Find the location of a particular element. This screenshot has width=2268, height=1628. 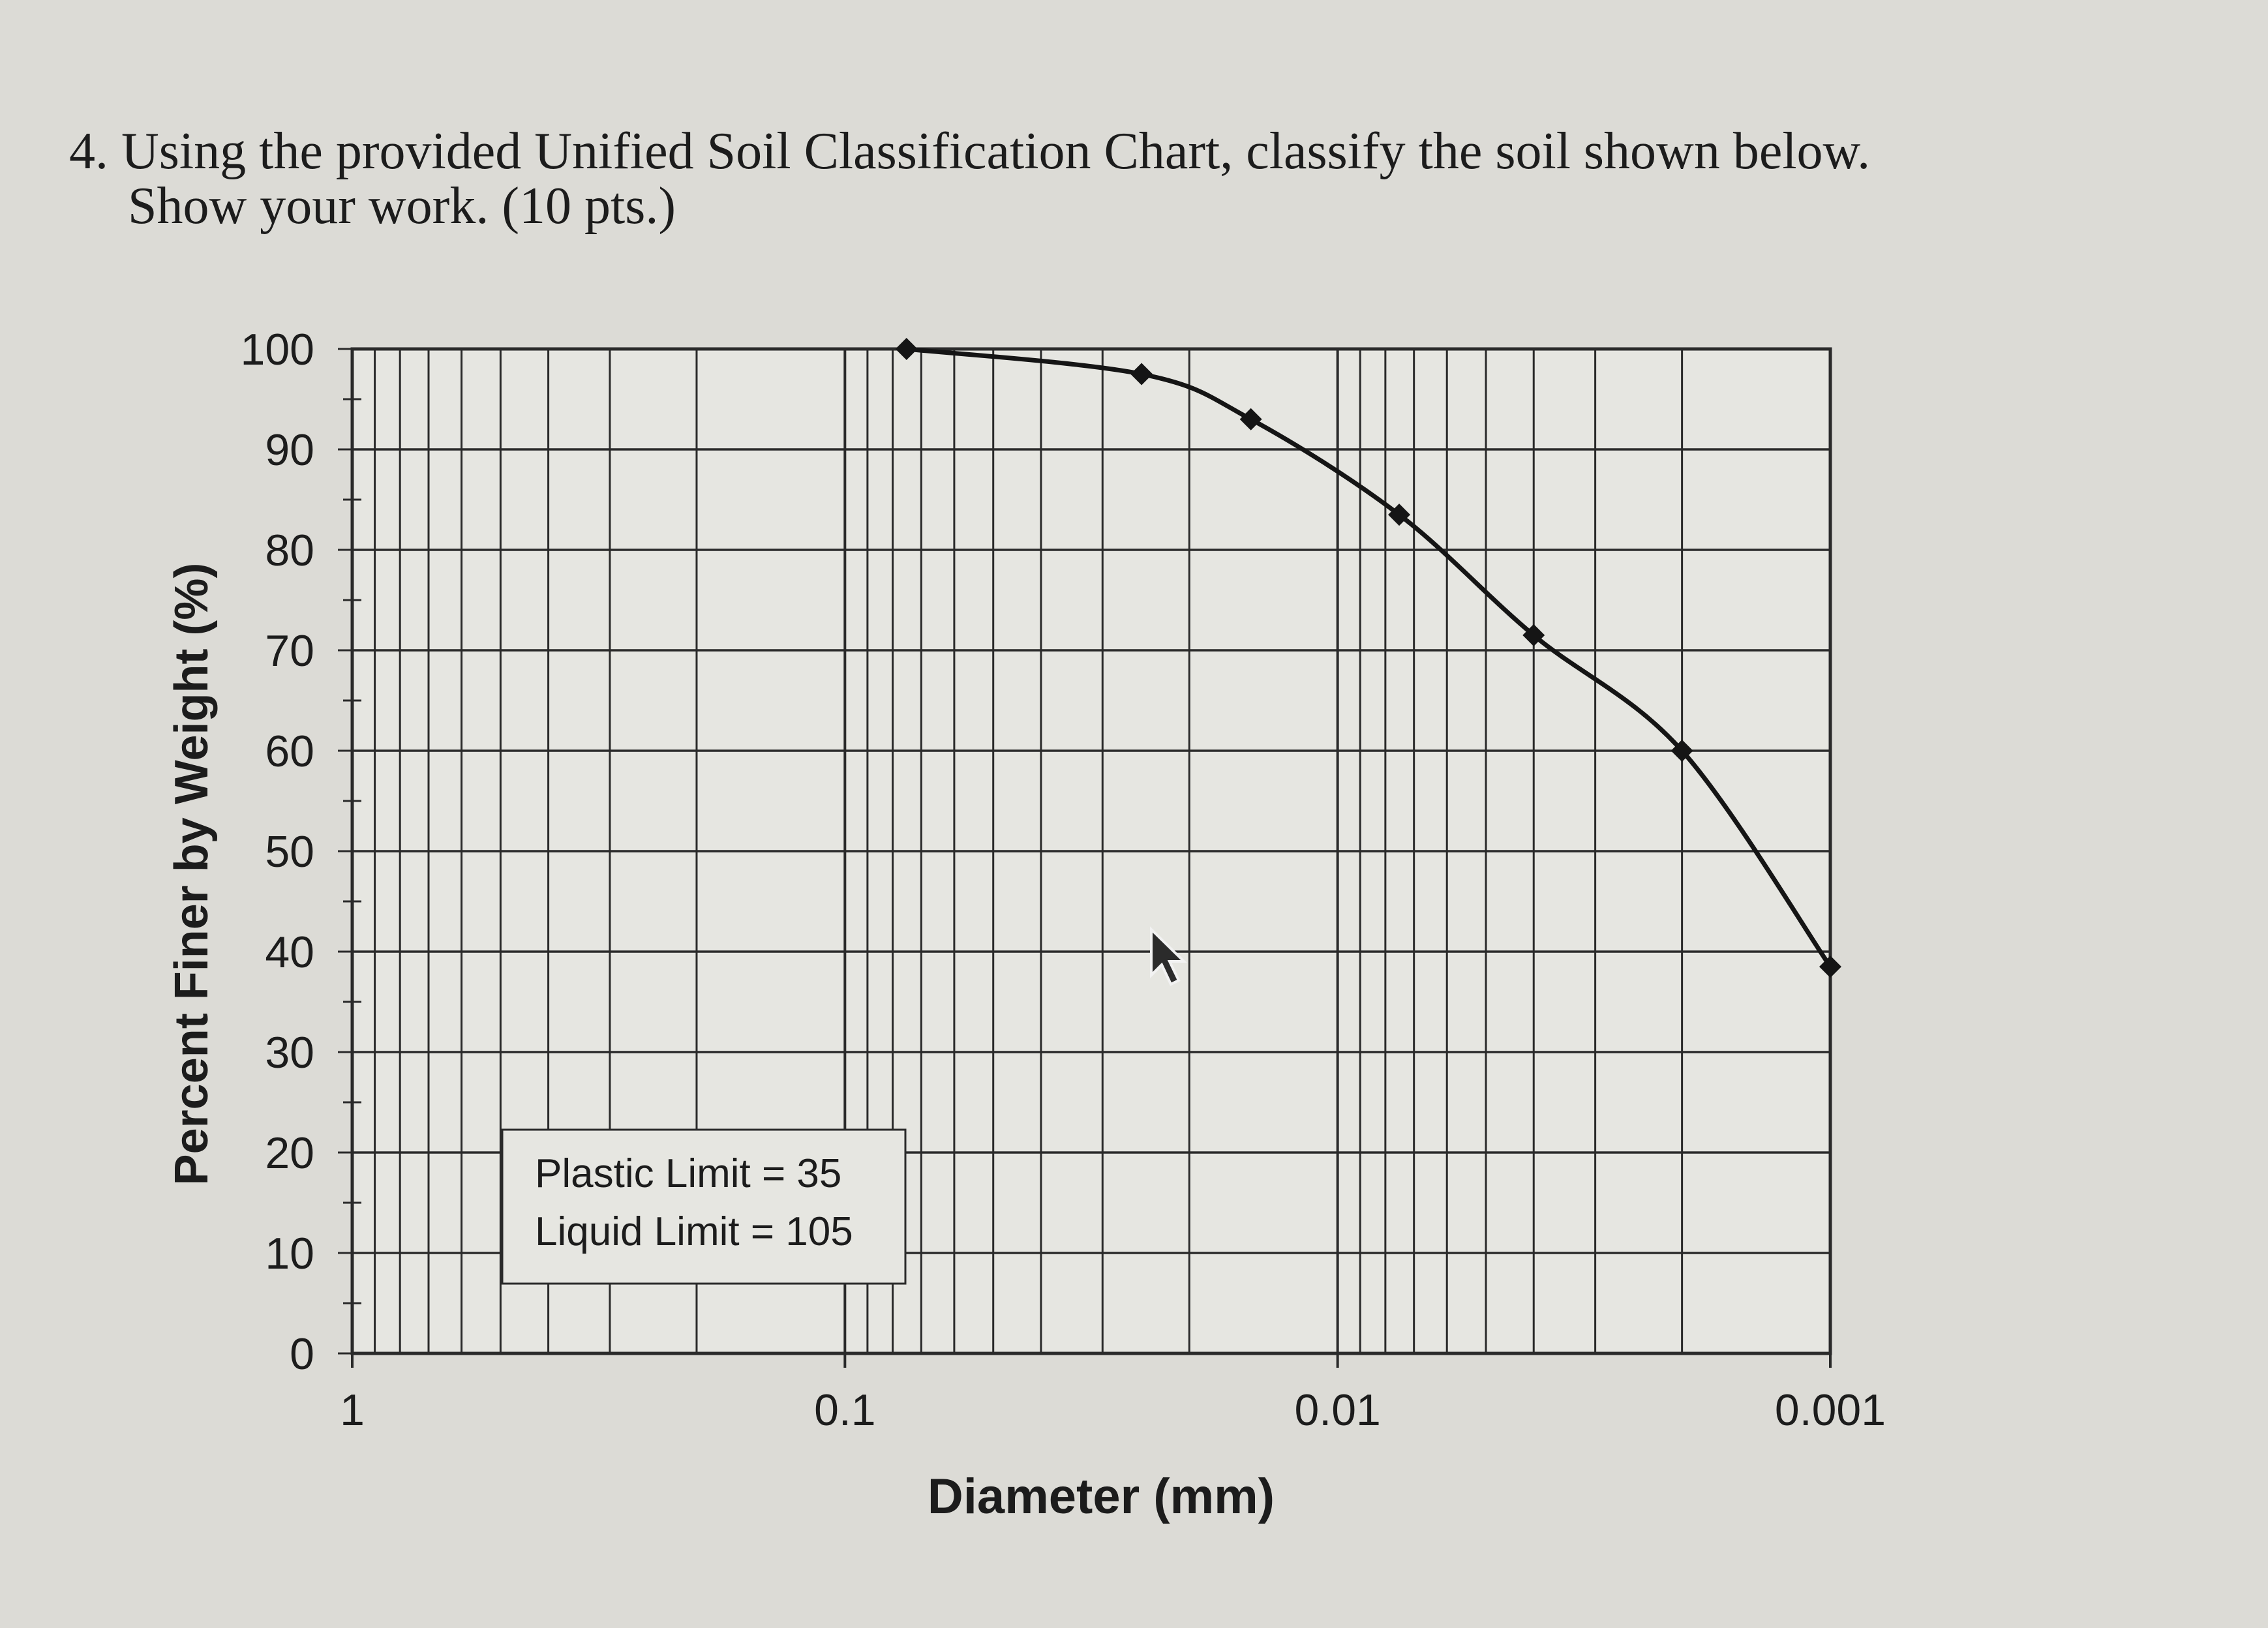

x-tick-label: 0.1 is located at coordinates (845, 1410).